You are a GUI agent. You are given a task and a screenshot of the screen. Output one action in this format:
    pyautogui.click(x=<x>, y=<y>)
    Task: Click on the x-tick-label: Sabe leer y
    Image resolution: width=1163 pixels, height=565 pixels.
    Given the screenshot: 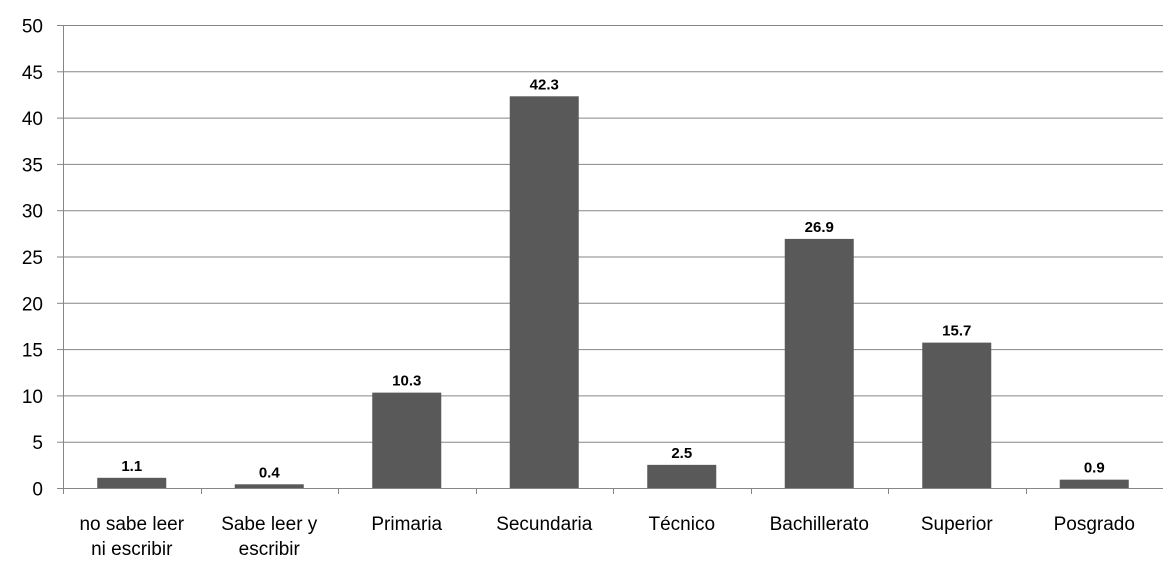 What is the action you would take?
    pyautogui.click(x=269, y=524)
    